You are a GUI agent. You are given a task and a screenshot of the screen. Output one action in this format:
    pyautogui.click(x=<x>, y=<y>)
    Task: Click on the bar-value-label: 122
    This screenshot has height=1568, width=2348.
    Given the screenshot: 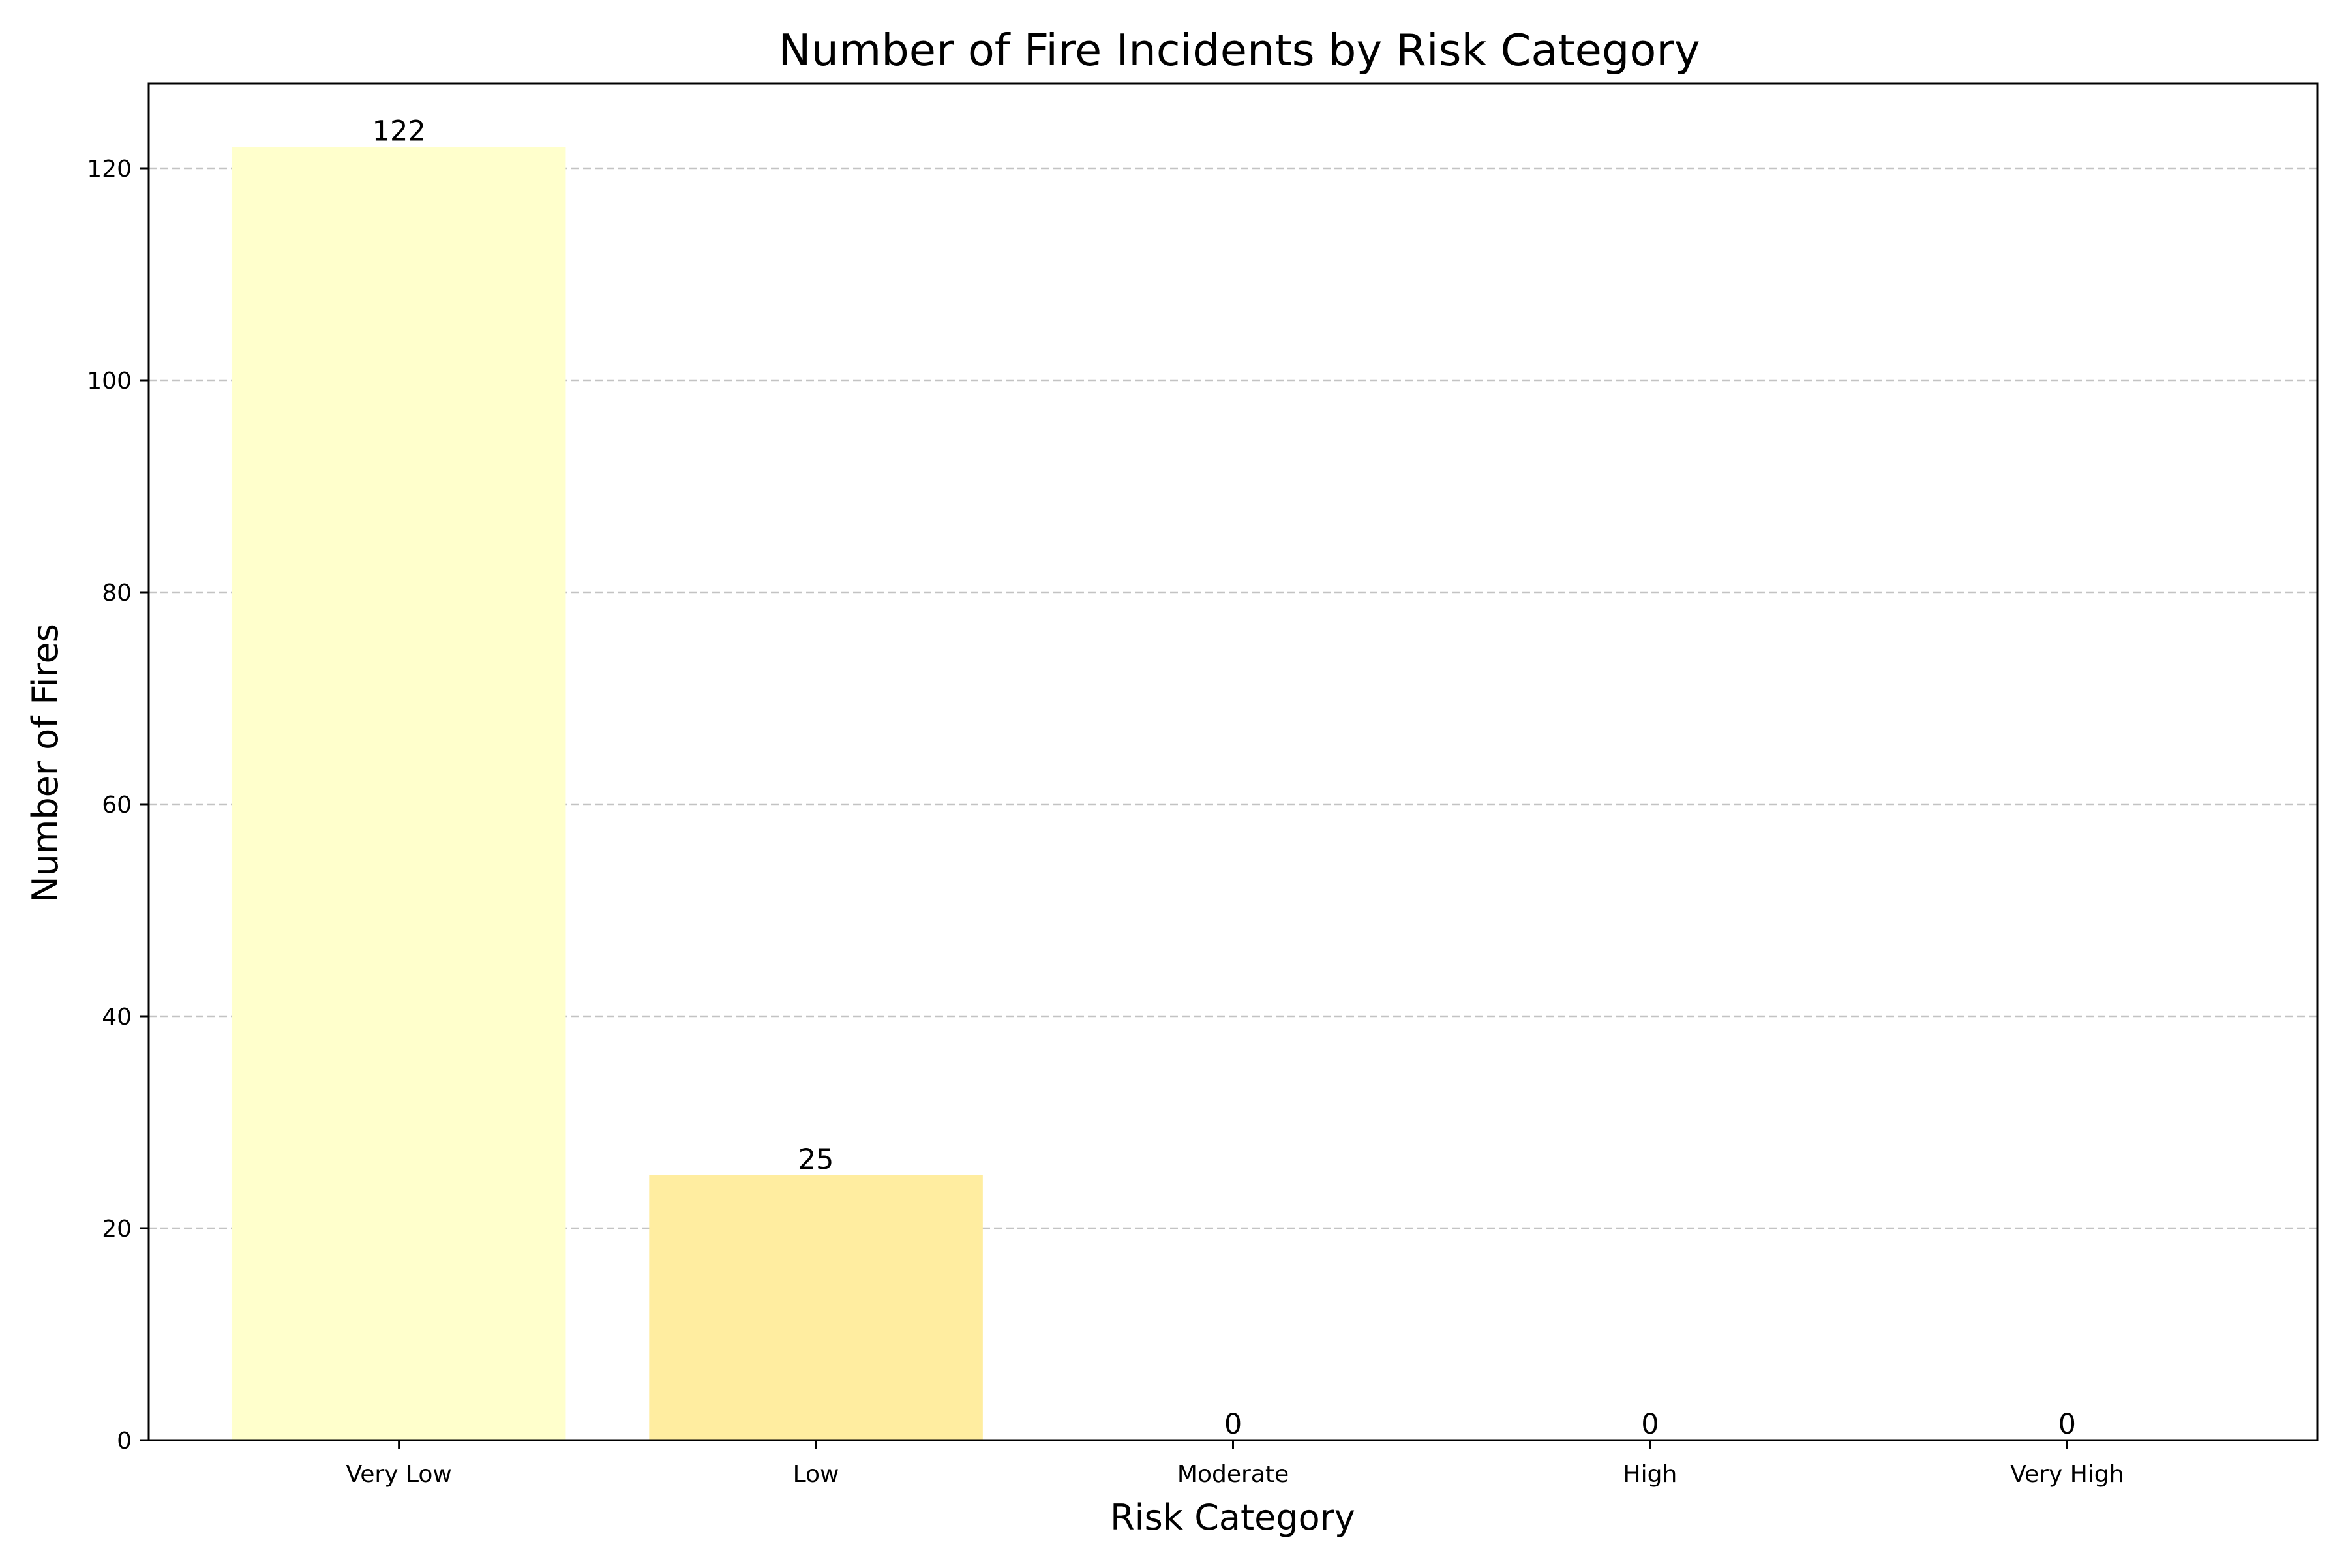 What is the action you would take?
    pyautogui.click(x=399, y=131)
    